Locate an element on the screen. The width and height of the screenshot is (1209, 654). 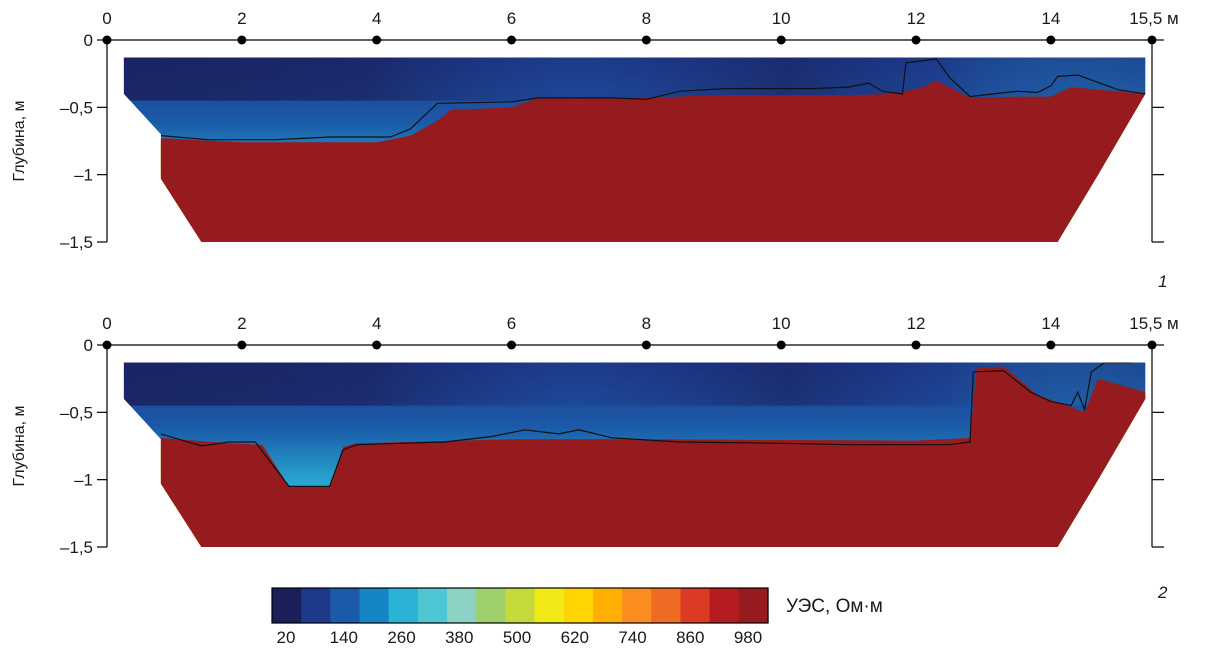
colorbar-label: УЭС, Ом·м is located at coordinates (834, 606).